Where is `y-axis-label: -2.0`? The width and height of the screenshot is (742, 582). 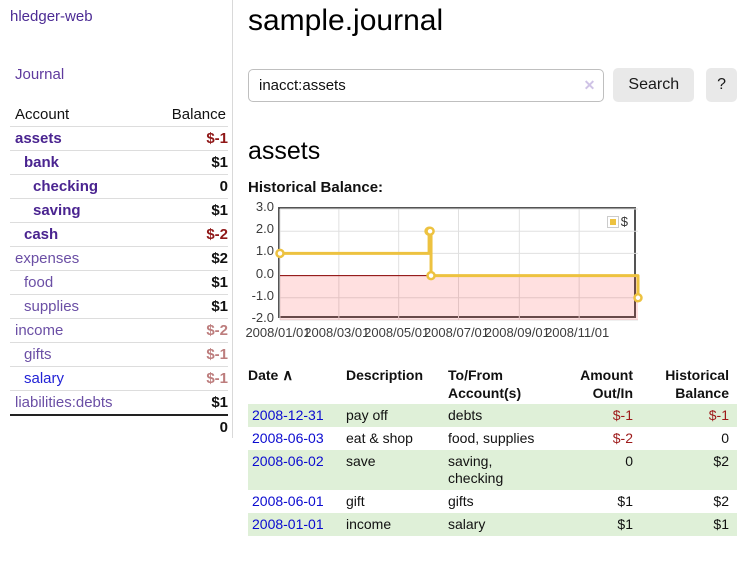 y-axis-label: -2.0 is located at coordinates (262, 317).